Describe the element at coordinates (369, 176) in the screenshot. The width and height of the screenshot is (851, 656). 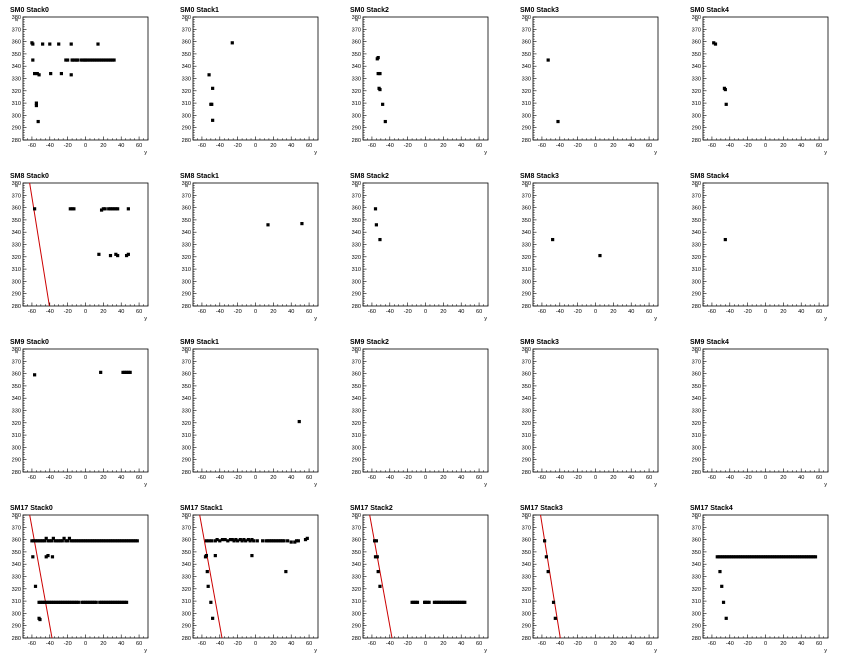
I see `panel-title: SM8 Stack2` at that location.